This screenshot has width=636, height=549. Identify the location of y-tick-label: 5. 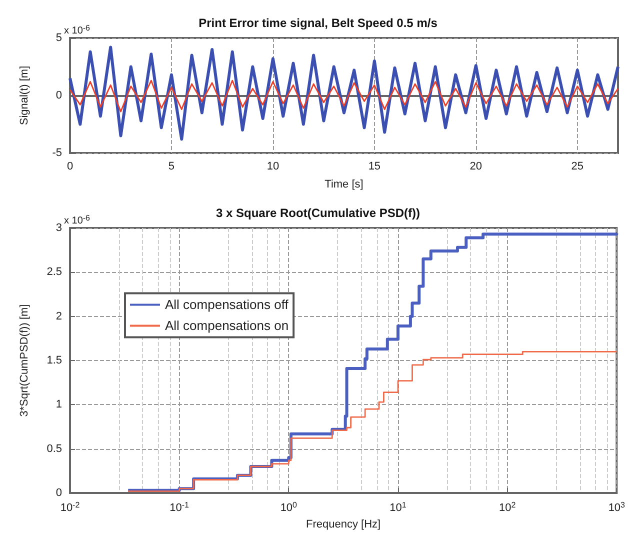
(59, 38).